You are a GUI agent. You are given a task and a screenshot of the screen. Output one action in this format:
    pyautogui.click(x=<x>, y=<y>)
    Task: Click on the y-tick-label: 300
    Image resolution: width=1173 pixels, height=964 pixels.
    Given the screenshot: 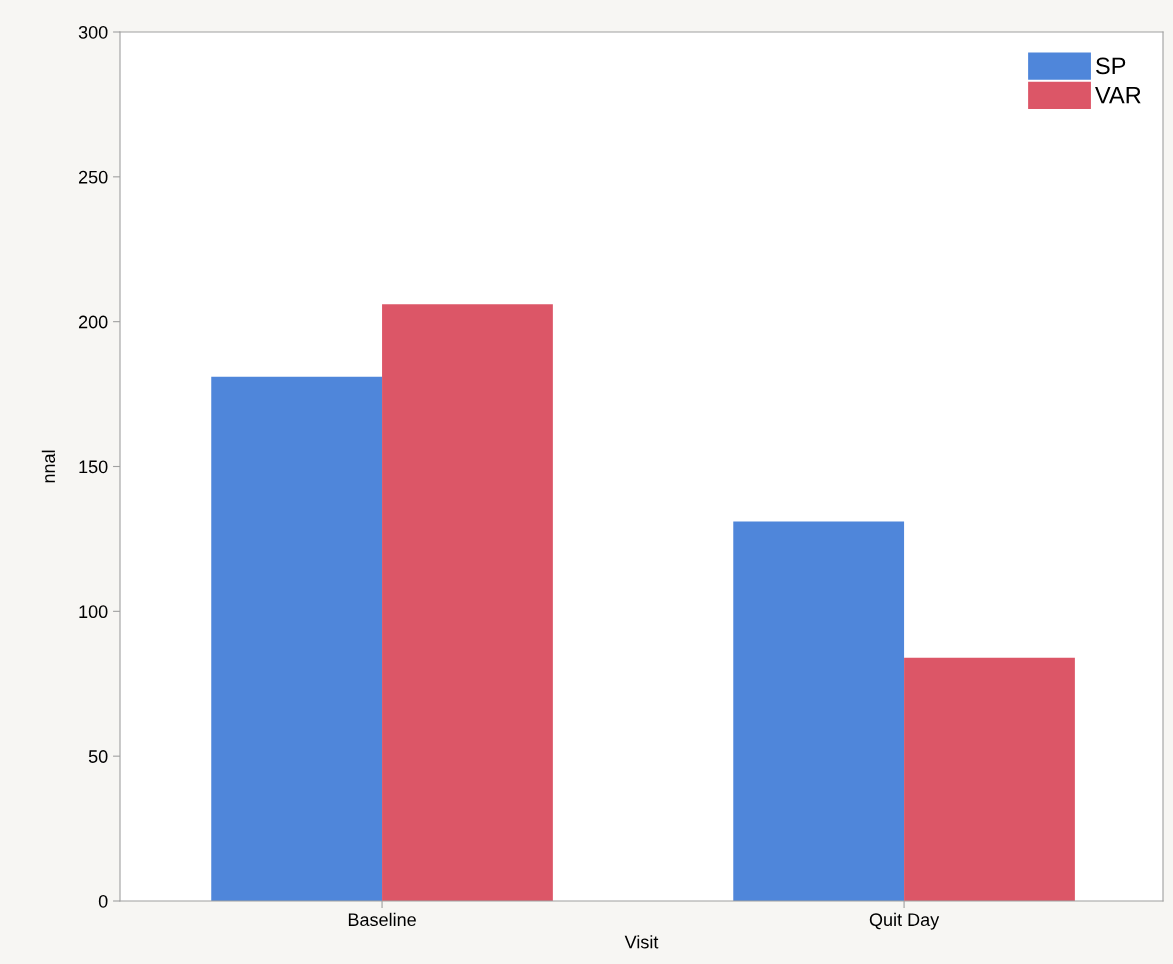 What is the action you would take?
    pyautogui.click(x=93, y=32)
    